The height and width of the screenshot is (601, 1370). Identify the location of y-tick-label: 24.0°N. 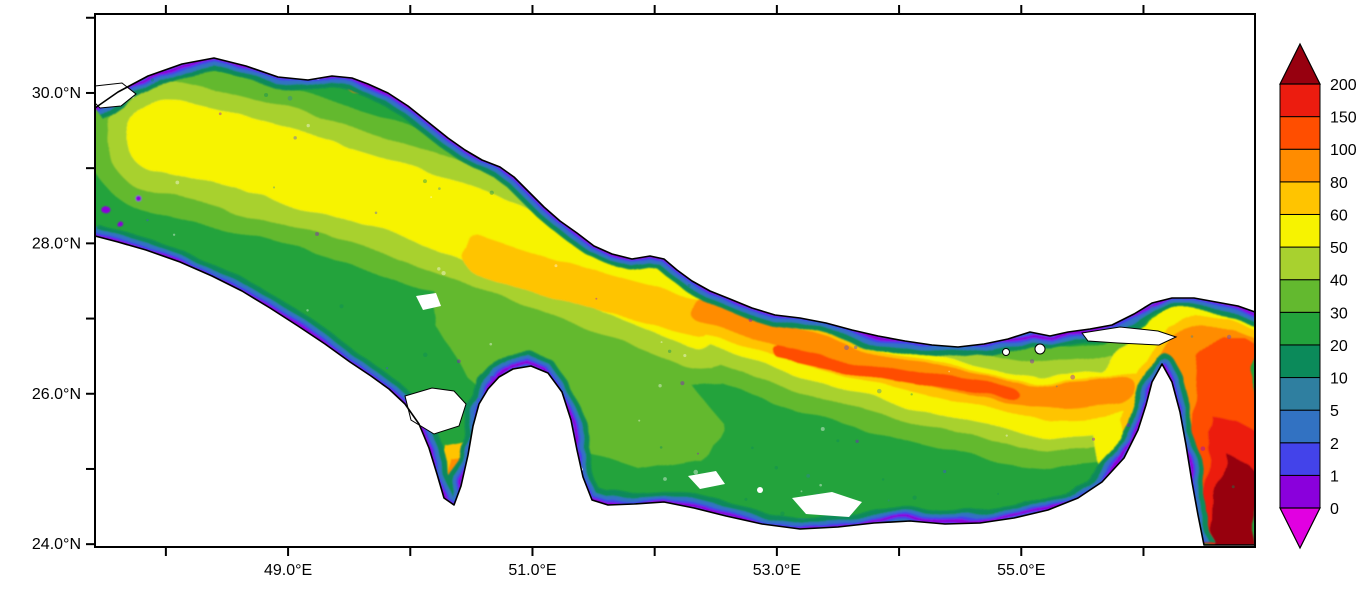
(56, 544).